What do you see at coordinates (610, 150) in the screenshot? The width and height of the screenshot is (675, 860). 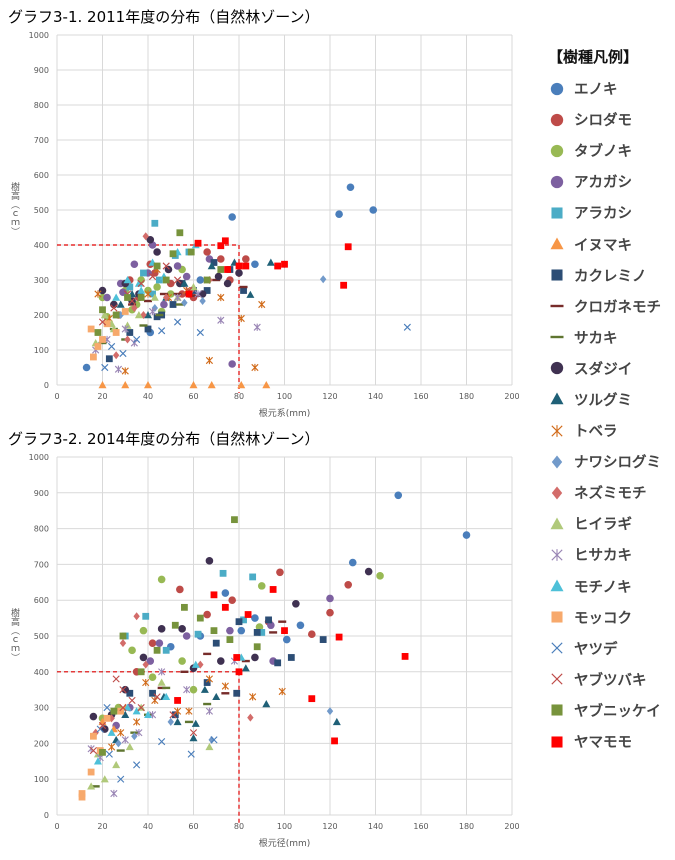 I see `legend-item: タブノキ` at bounding box center [610, 150].